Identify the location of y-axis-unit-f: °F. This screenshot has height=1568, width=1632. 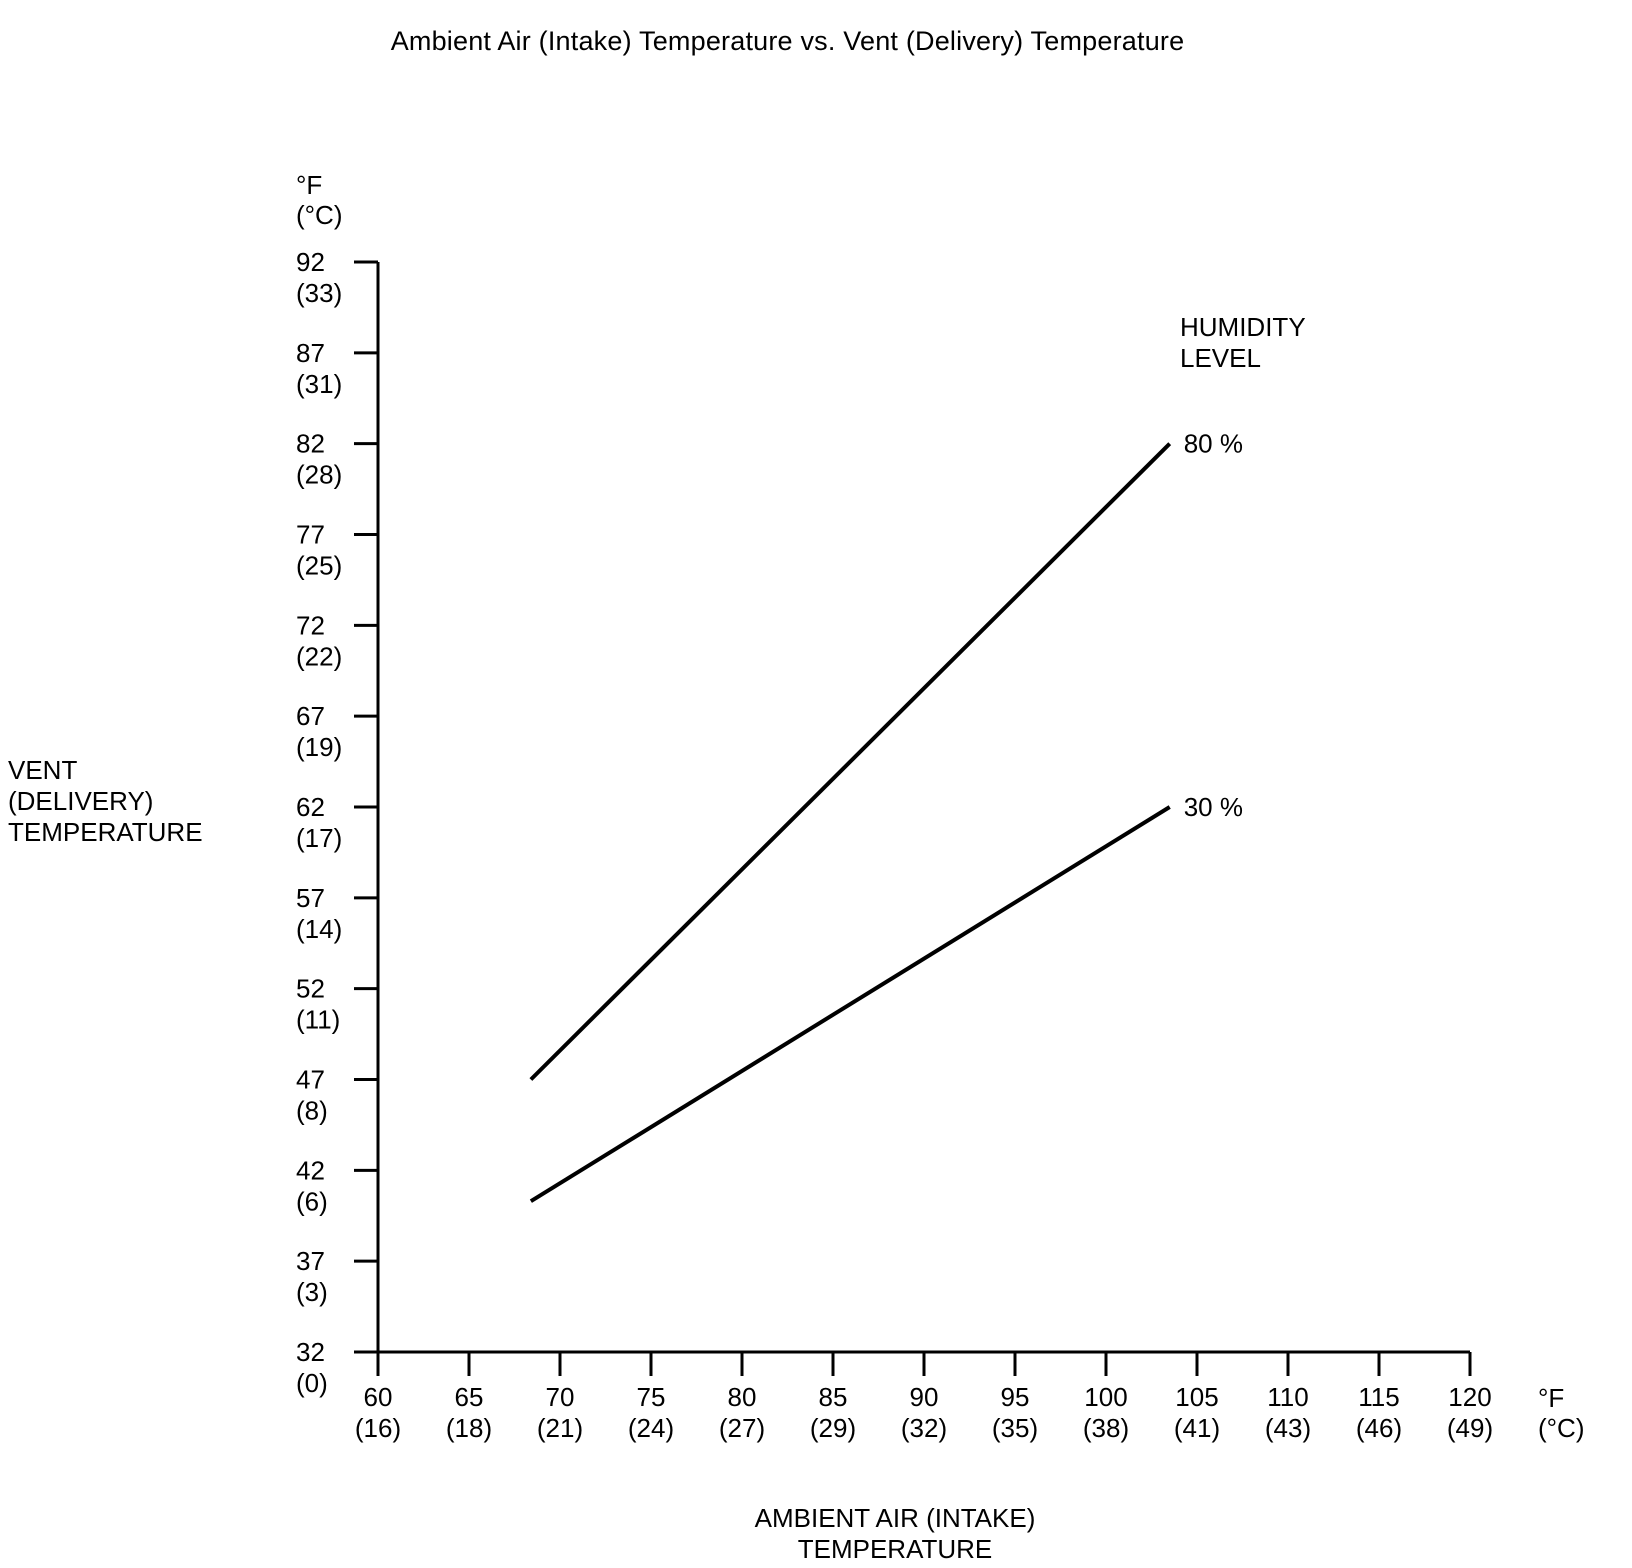
(309, 185).